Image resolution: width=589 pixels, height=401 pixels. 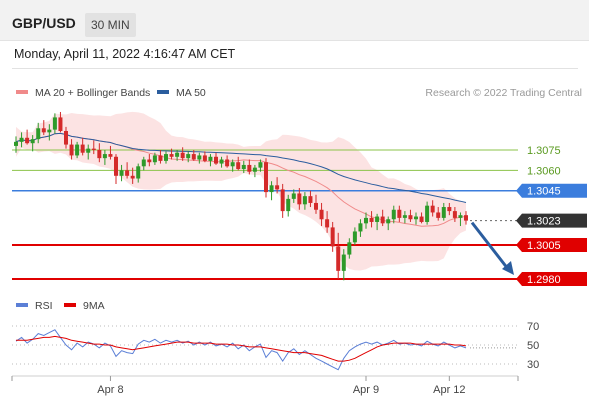 I want to click on level-label-1.2980: 1.2980, so click(x=544, y=280).